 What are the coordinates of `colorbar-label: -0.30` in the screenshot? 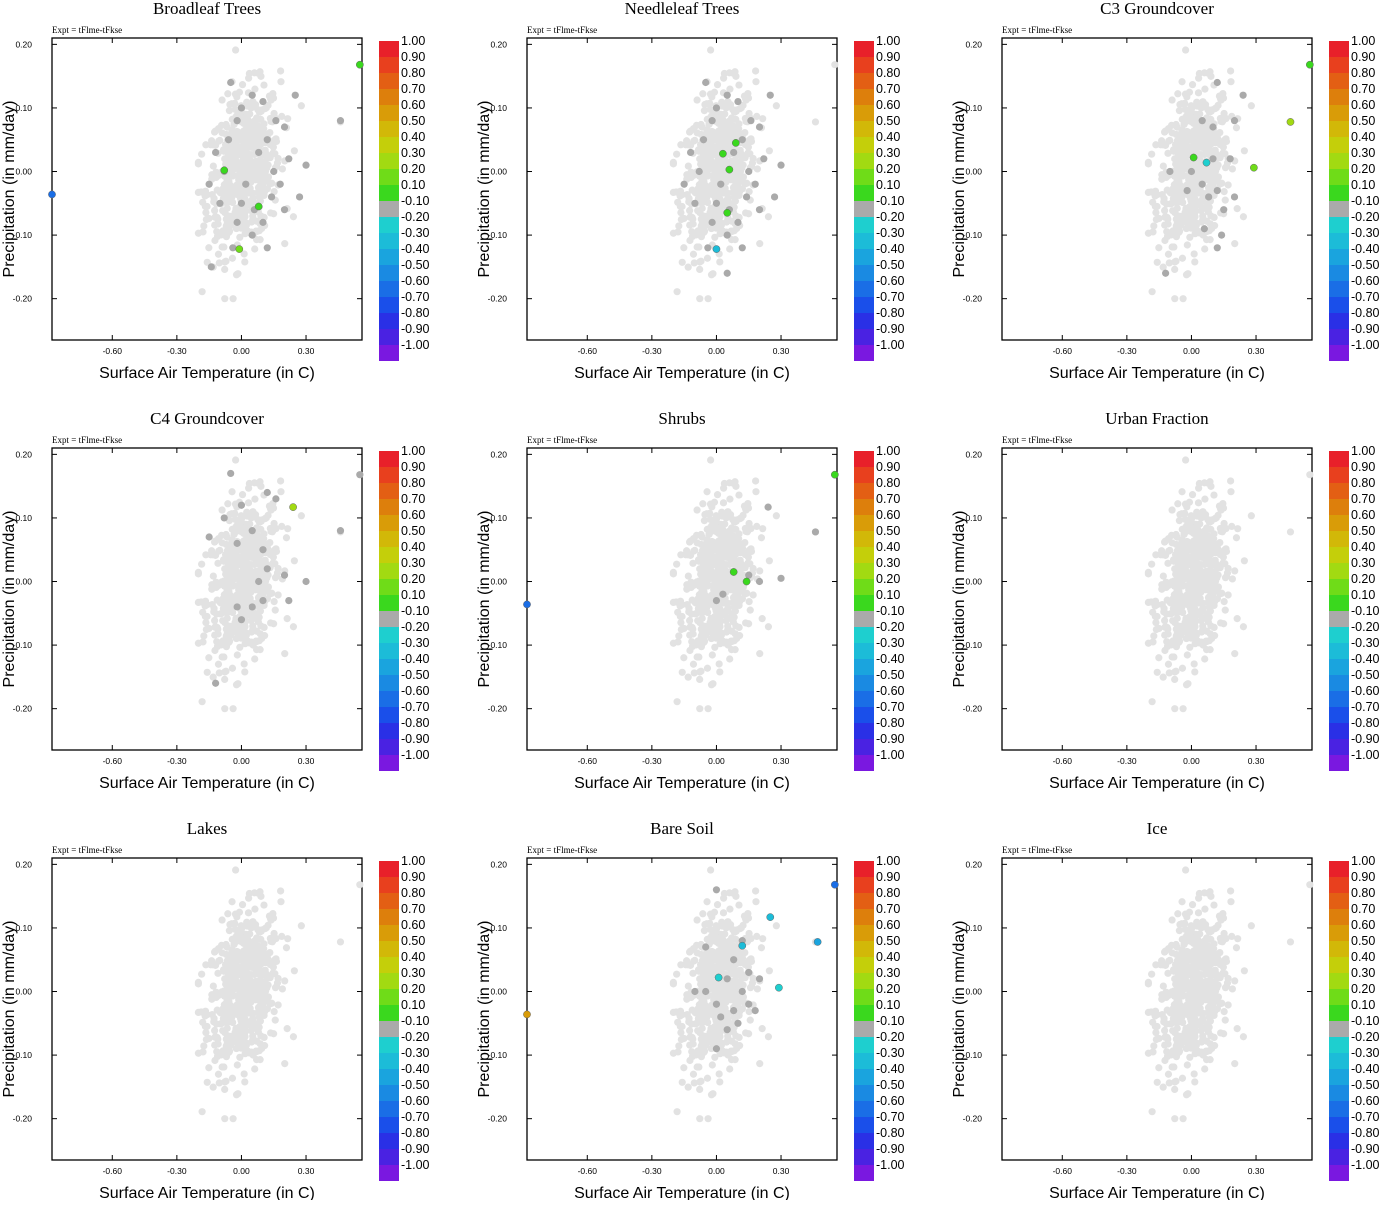 It's located at (890, 643).